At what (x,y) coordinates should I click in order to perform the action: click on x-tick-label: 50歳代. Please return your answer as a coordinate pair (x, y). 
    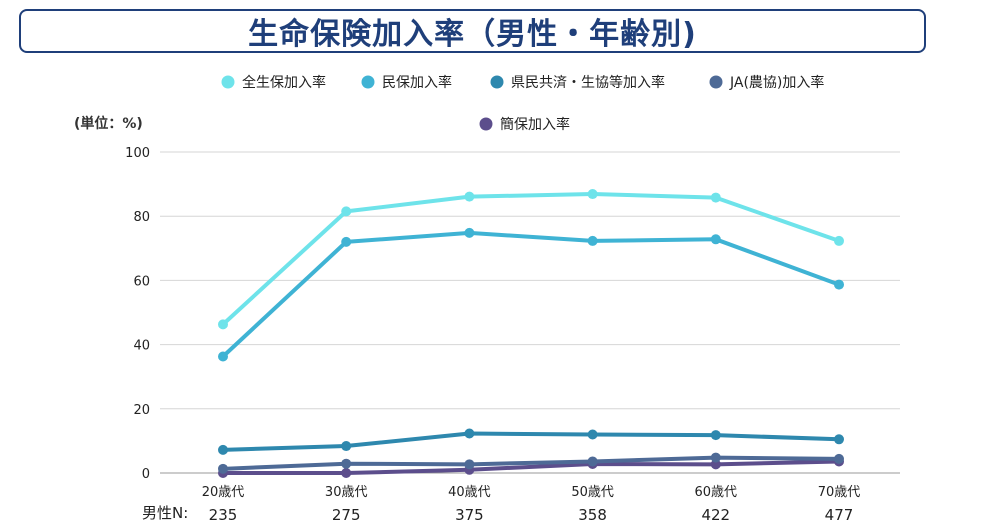
    Looking at the image, I should click on (592, 492).